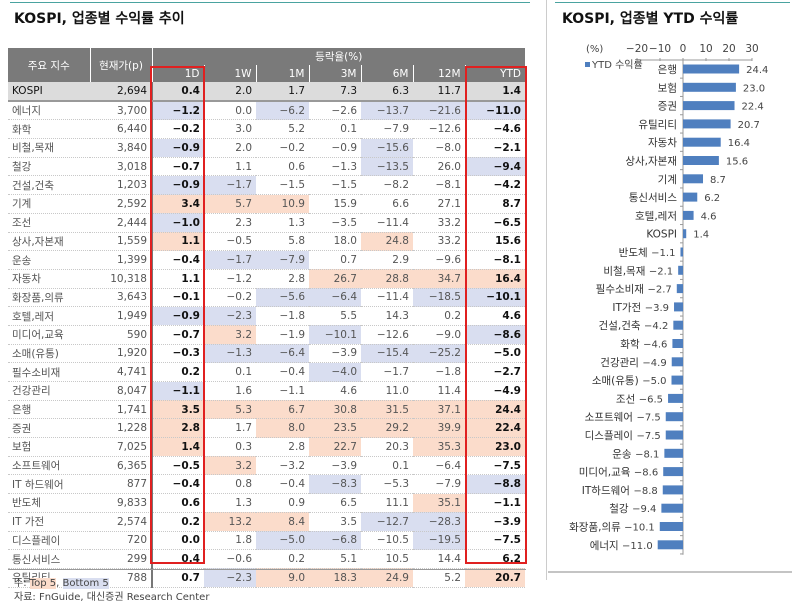  Describe the element at coordinates (335, 372) in the screenshot. I see `cell-3m: −4.0` at that location.